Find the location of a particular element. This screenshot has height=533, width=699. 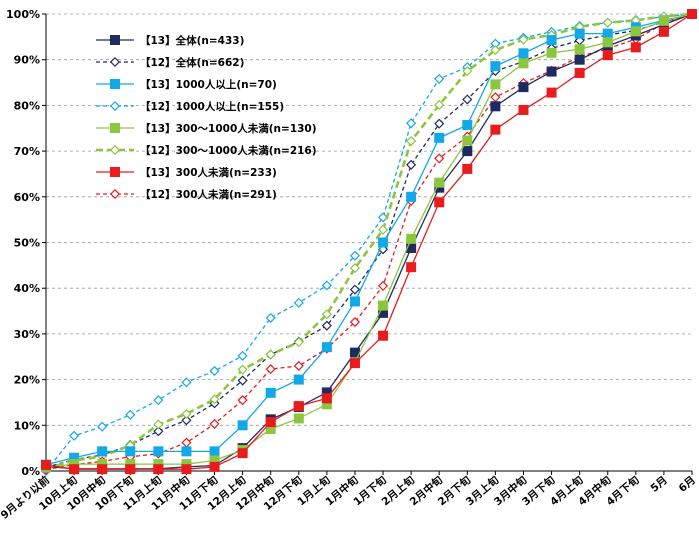

y-tick-label: 100% is located at coordinates (23, 14).